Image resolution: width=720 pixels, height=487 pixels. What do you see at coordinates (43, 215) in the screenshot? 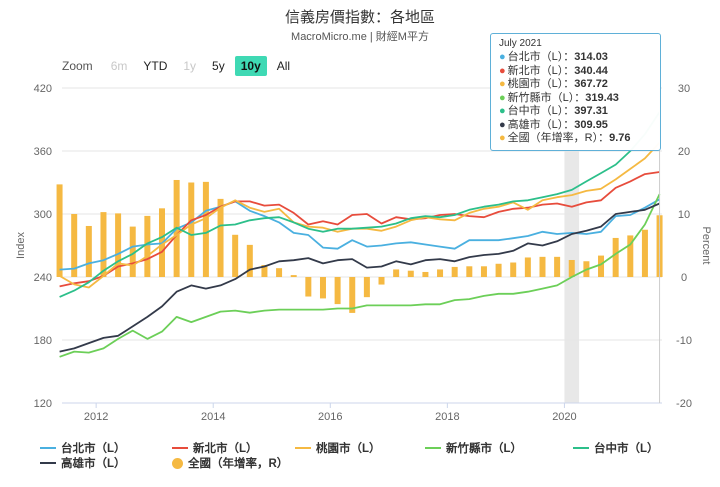
I see `left-tick-label: 300` at bounding box center [43, 215].